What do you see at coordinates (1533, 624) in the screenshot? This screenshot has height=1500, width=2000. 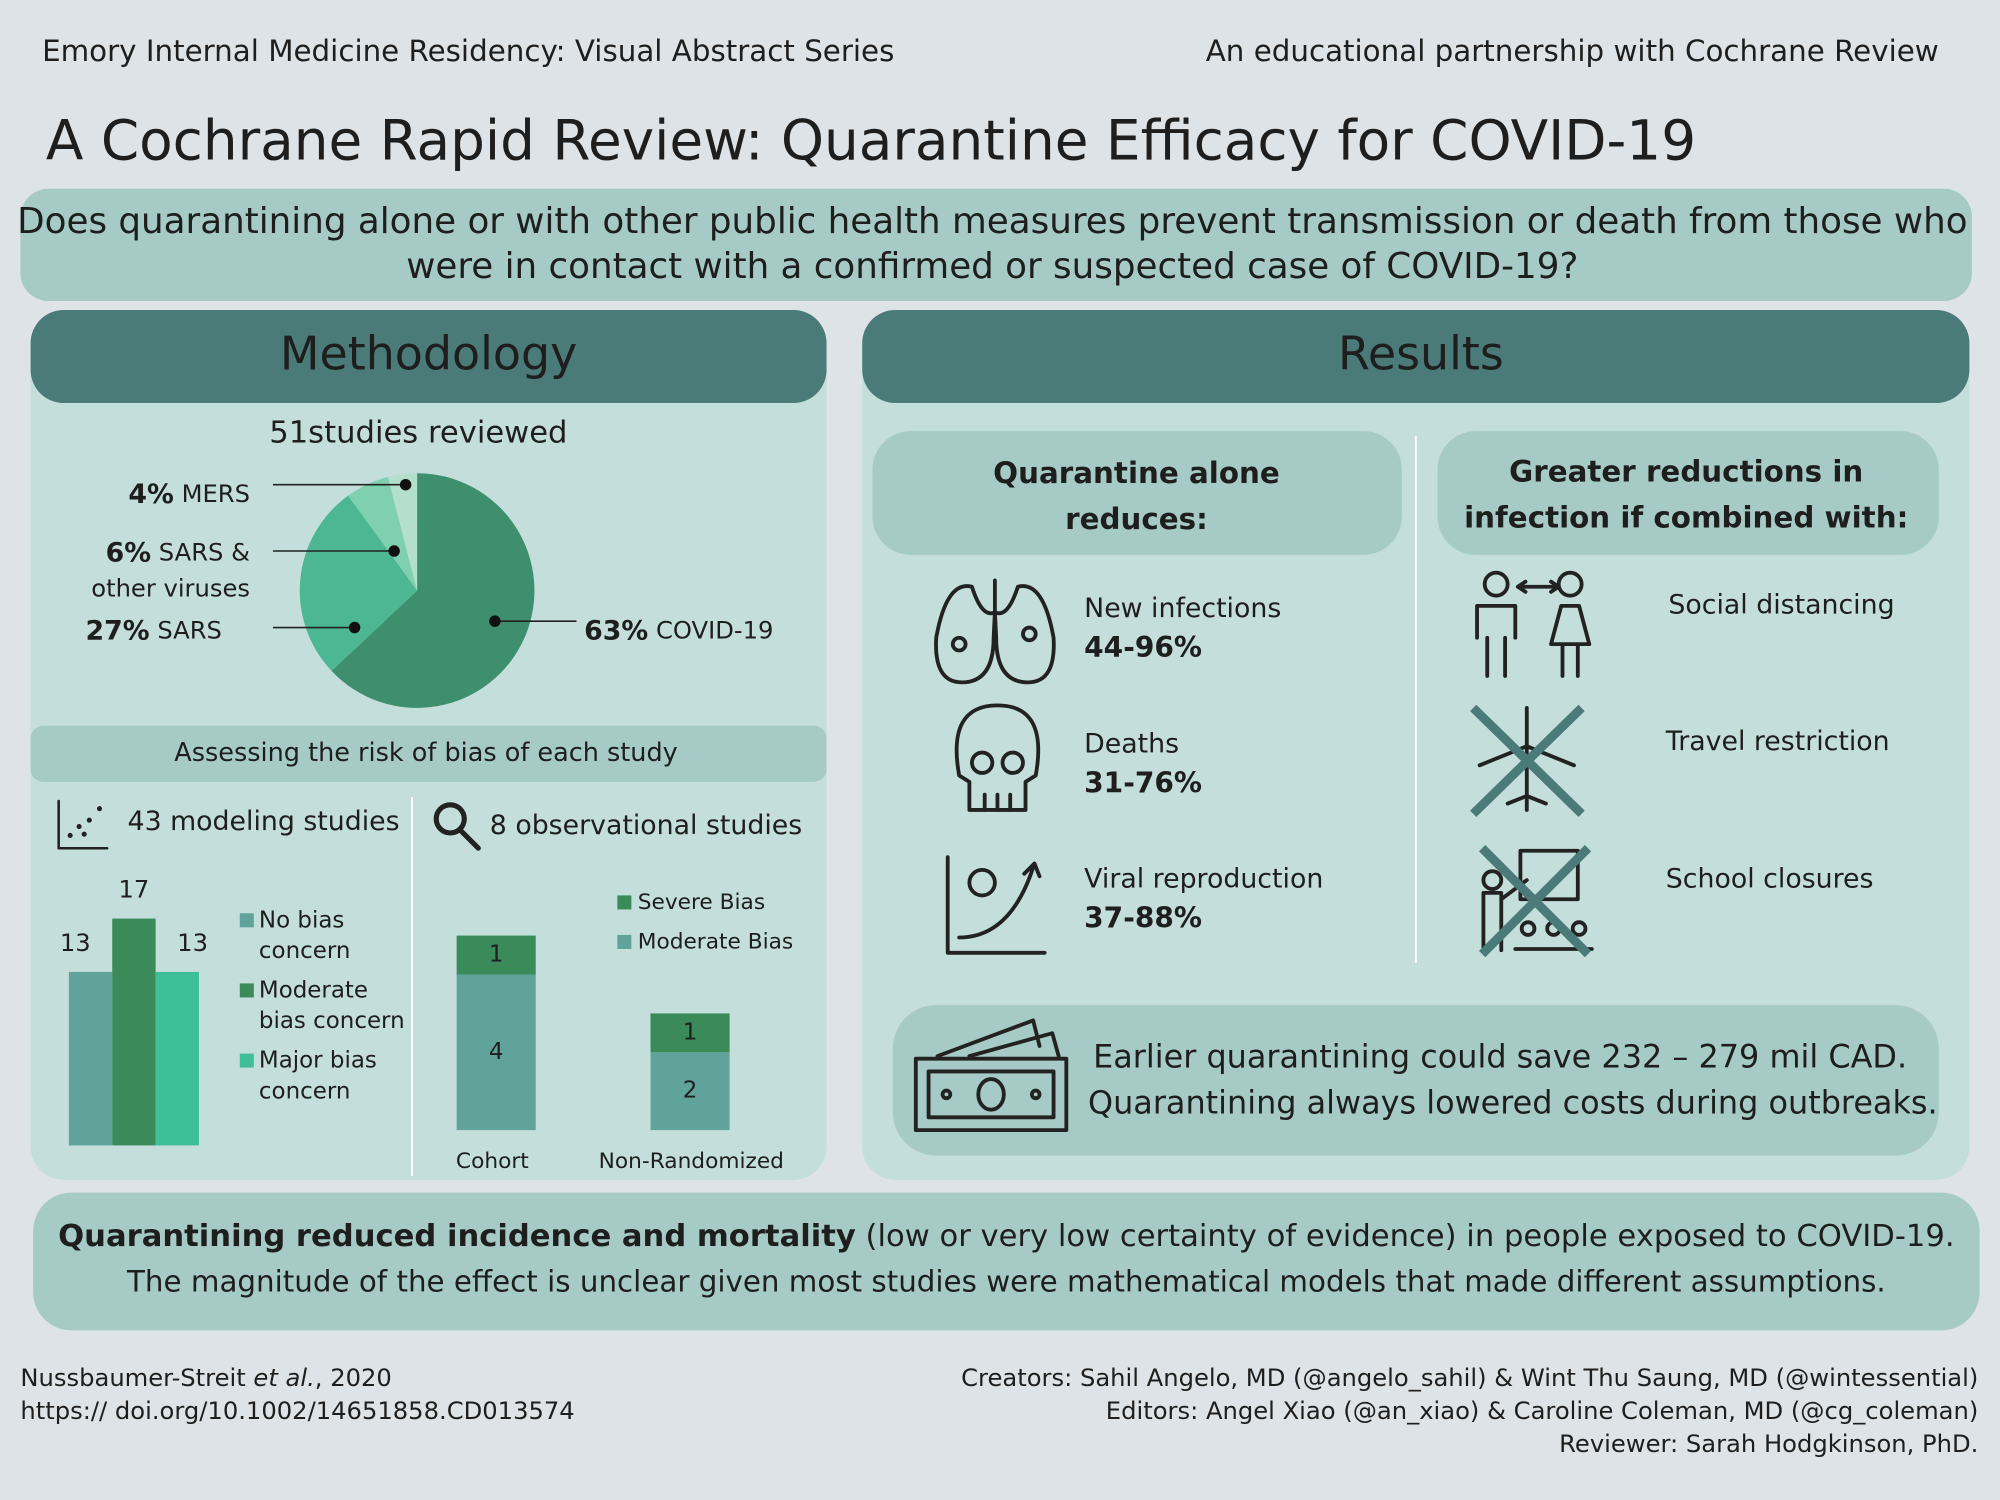 I see `distancing-icon` at bounding box center [1533, 624].